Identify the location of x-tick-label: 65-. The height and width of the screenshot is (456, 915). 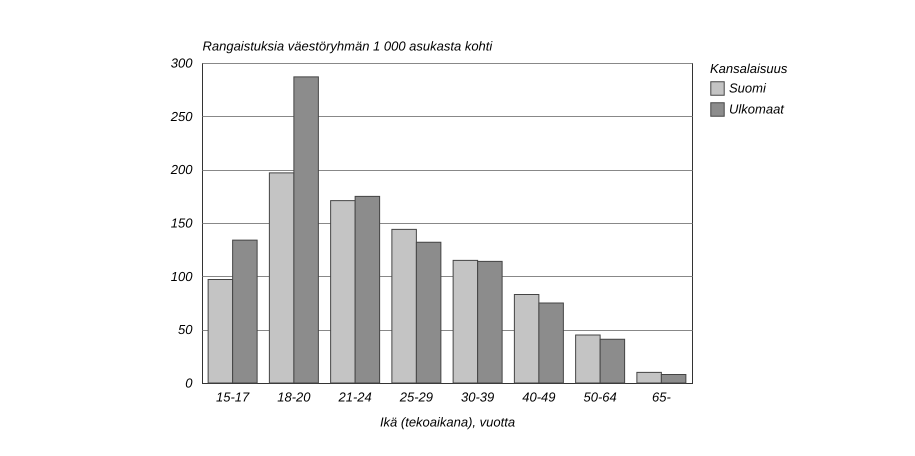
(662, 397).